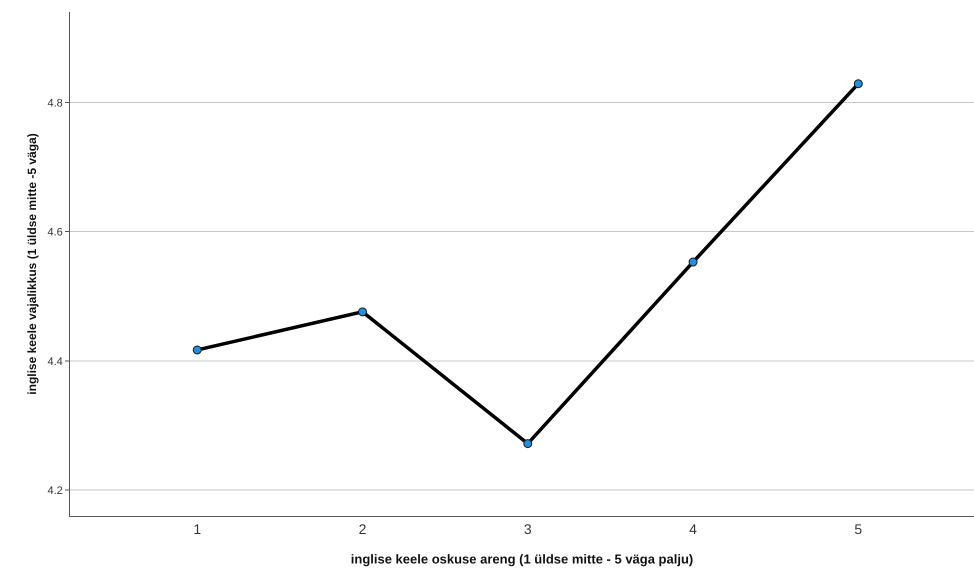 The height and width of the screenshot is (583, 974). Describe the element at coordinates (55, 491) in the screenshot. I see `y-tick-label: 4.2` at that location.